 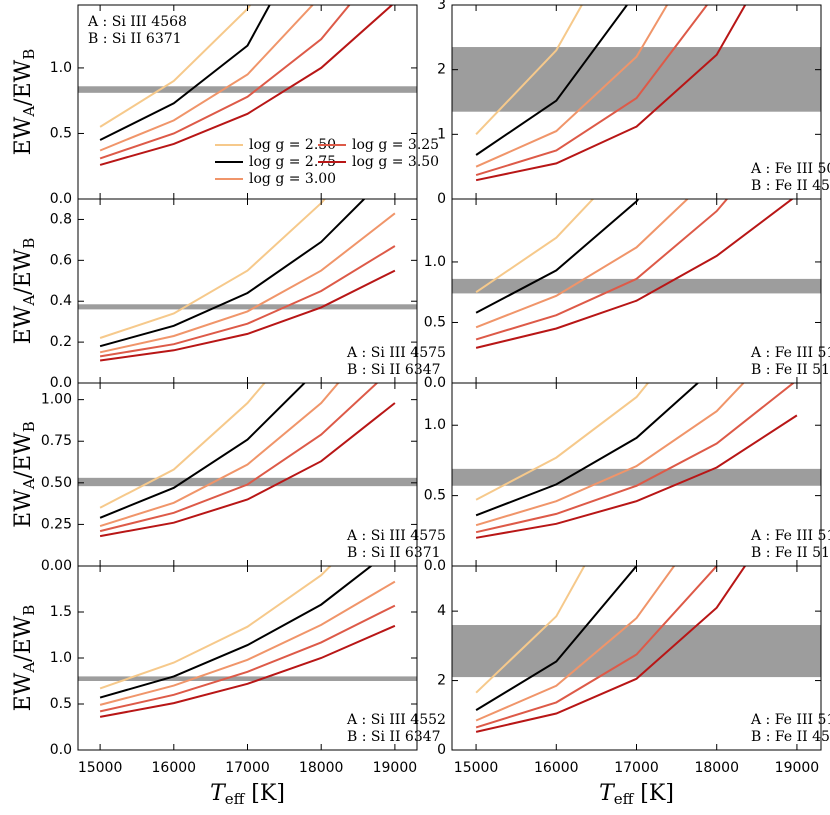 I want to click on annotation: B : Si II 6371, so click(x=135, y=39).